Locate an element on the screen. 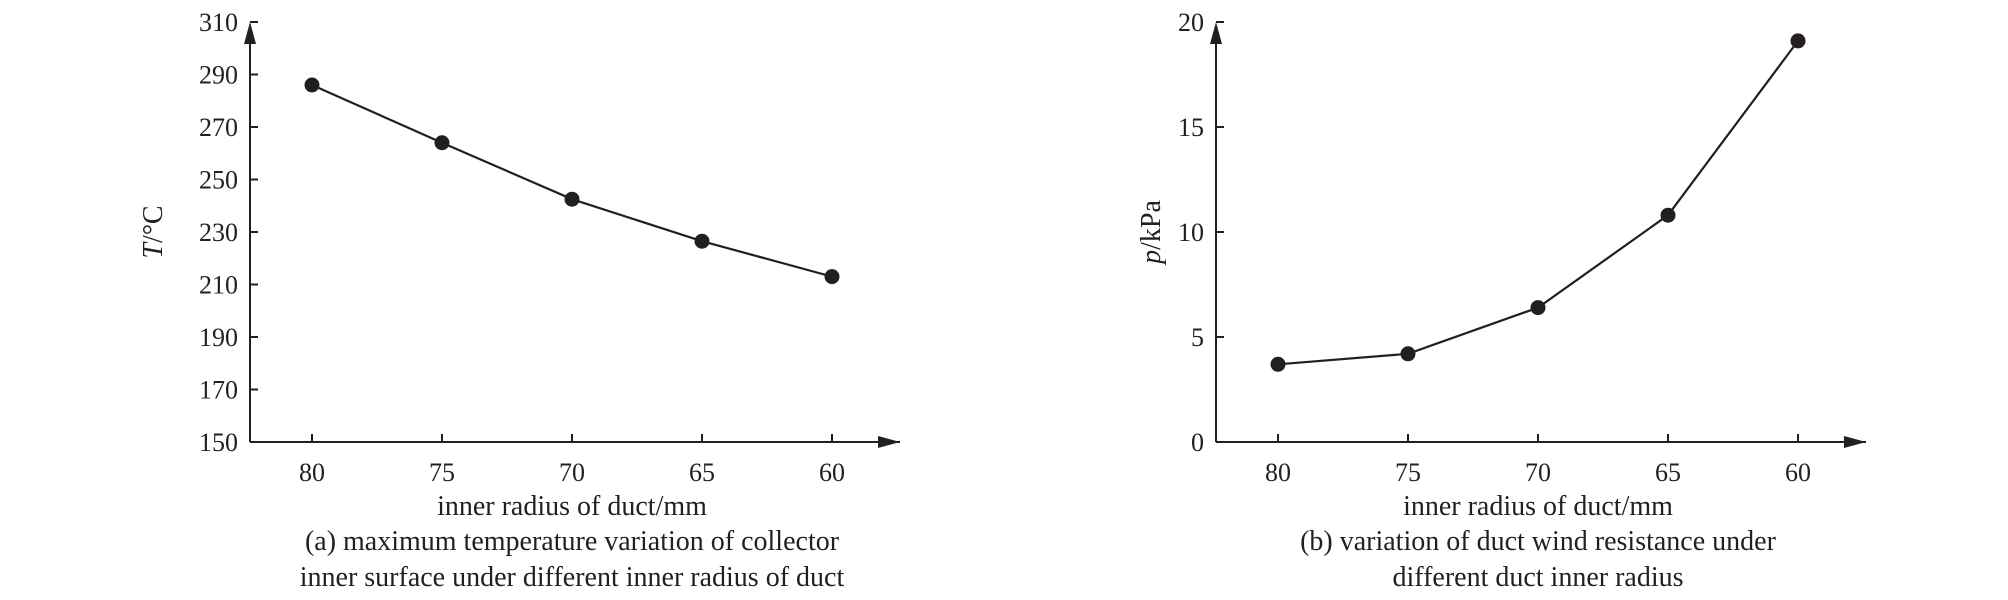  chart-b-y-tick-label: 20 is located at coordinates (1191, 22).